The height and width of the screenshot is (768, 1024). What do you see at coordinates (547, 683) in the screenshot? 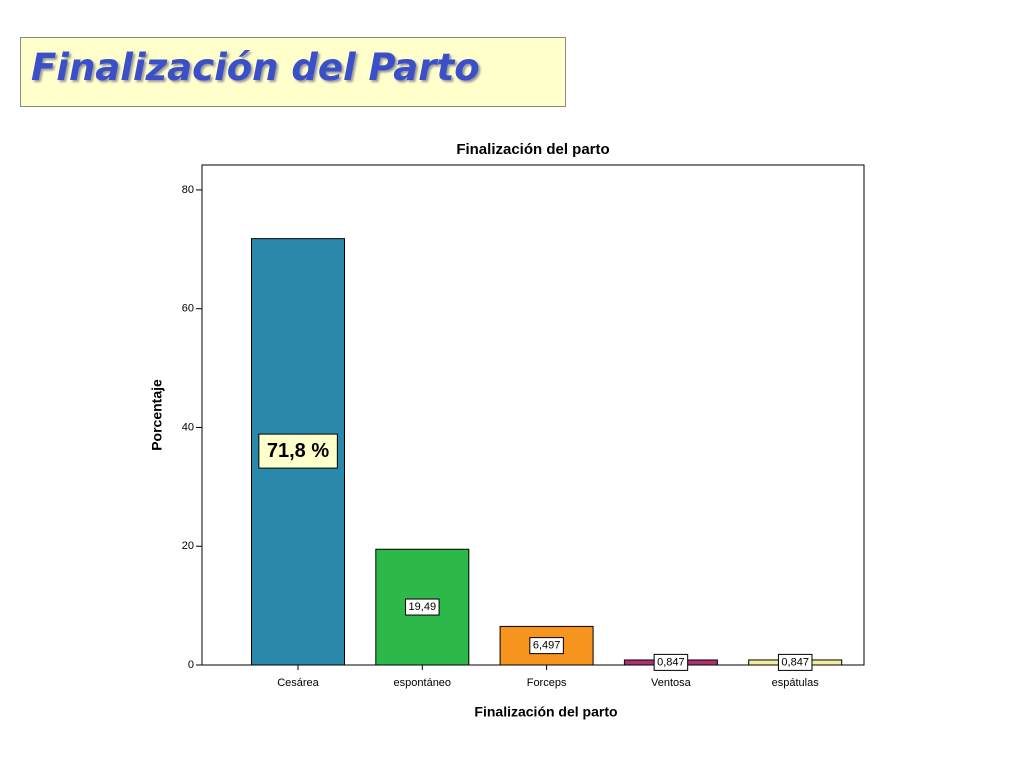
I see `x-tick-label: Forceps` at bounding box center [547, 683].